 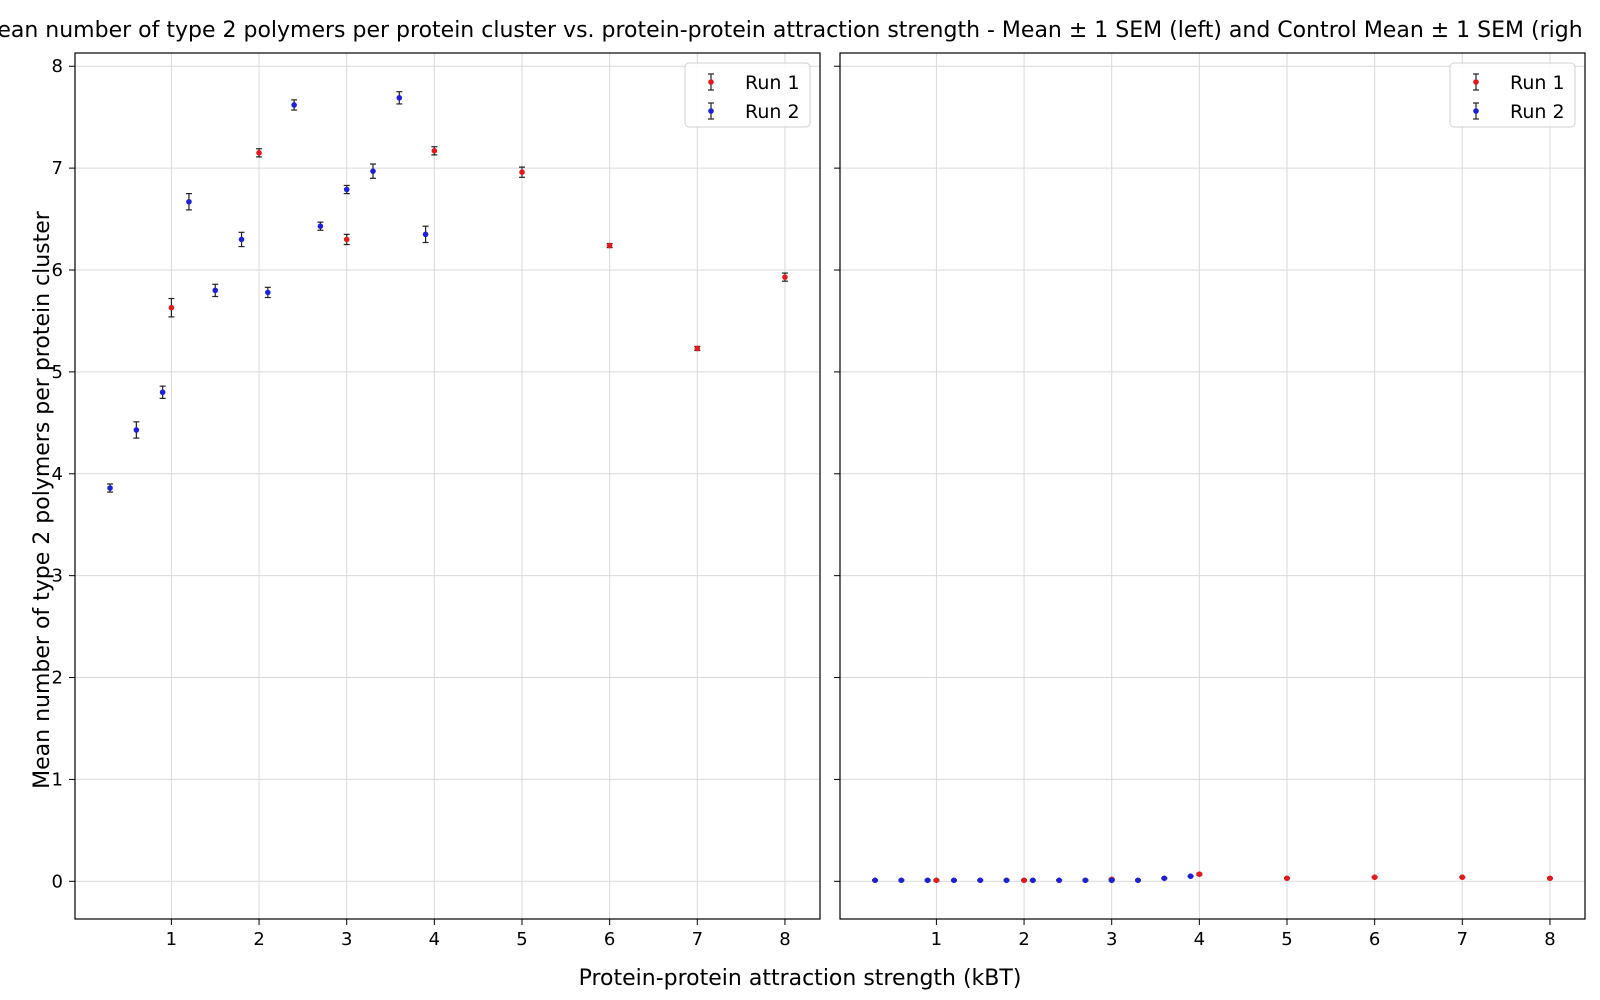 I want to click on y-tick-label: 2, so click(x=57, y=678).